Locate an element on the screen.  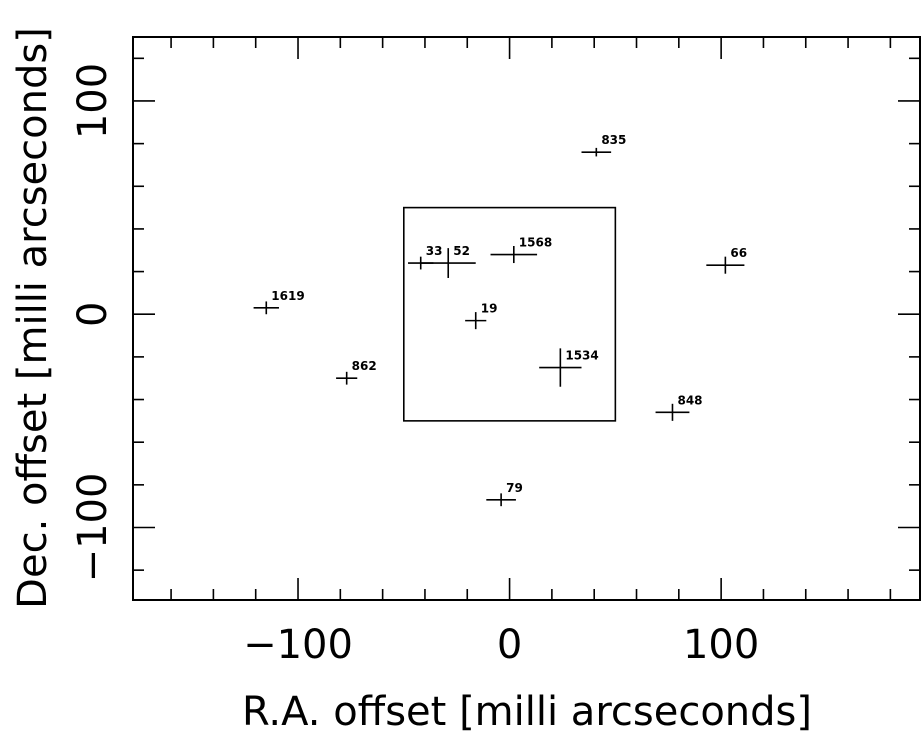
data-point-33: 33 is located at coordinates (425, 257).